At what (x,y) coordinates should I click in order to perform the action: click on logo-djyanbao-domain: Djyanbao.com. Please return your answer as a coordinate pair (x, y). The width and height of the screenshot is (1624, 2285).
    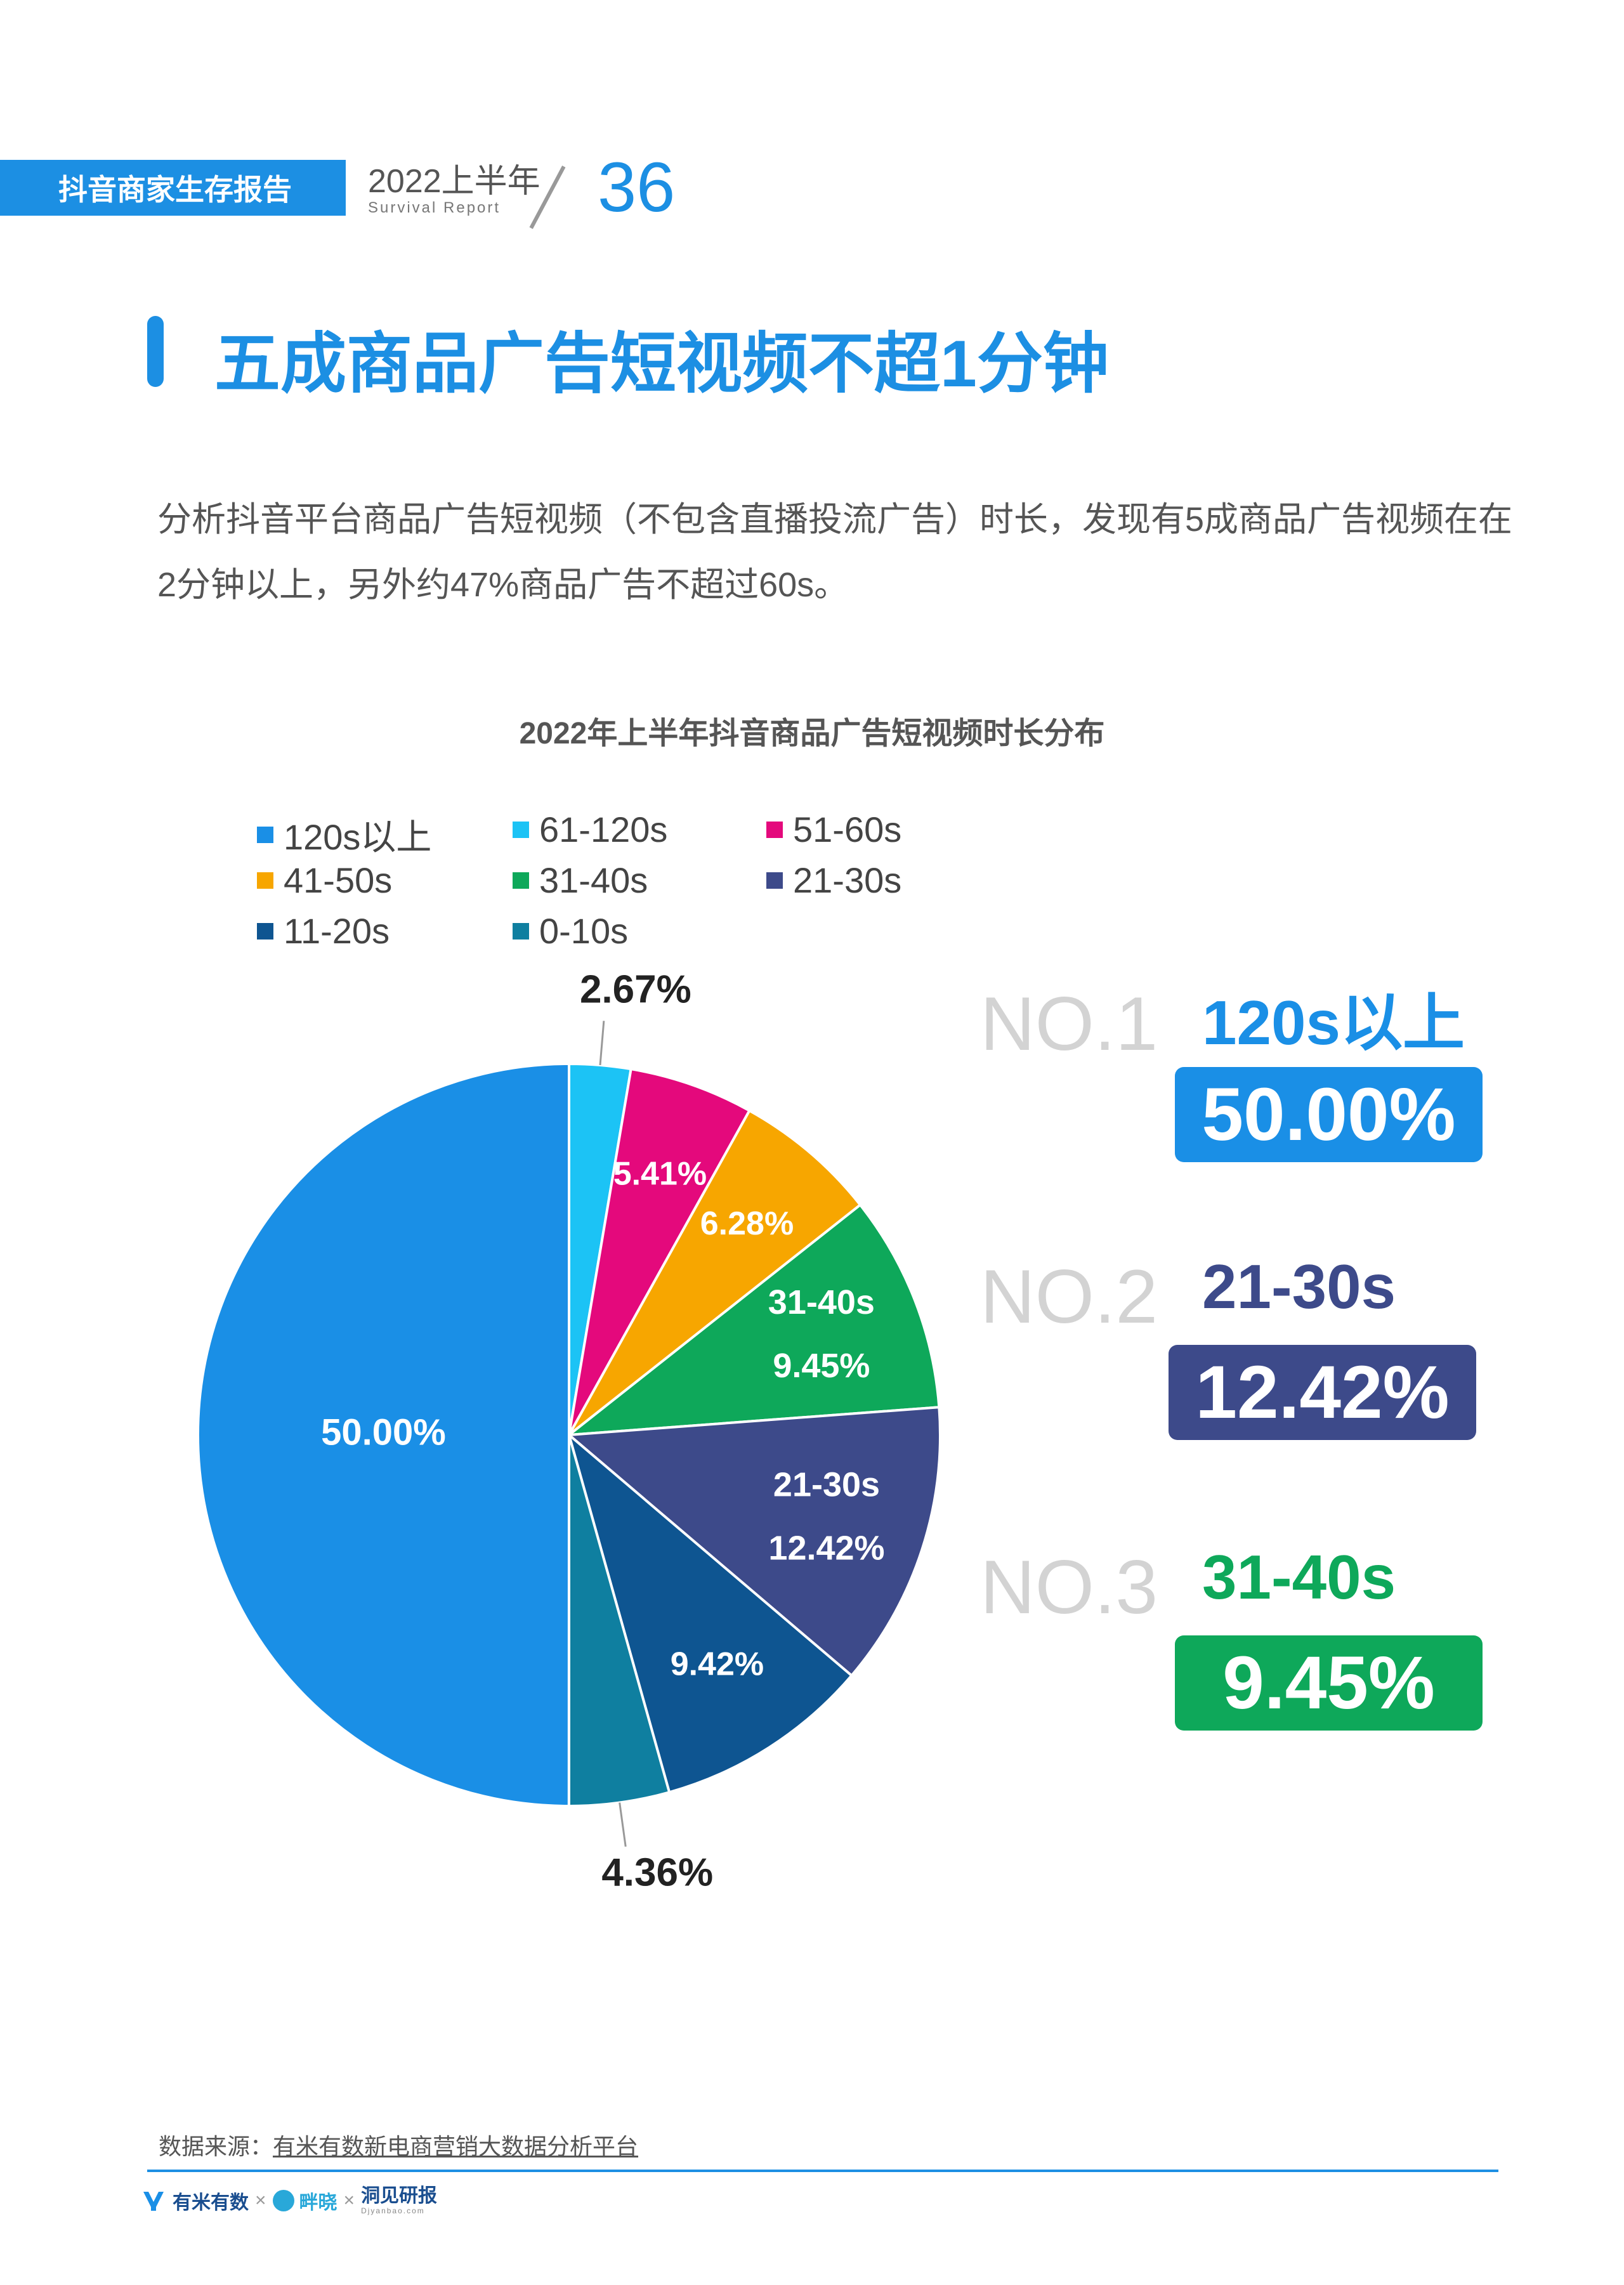
    Looking at the image, I should click on (393, 2210).